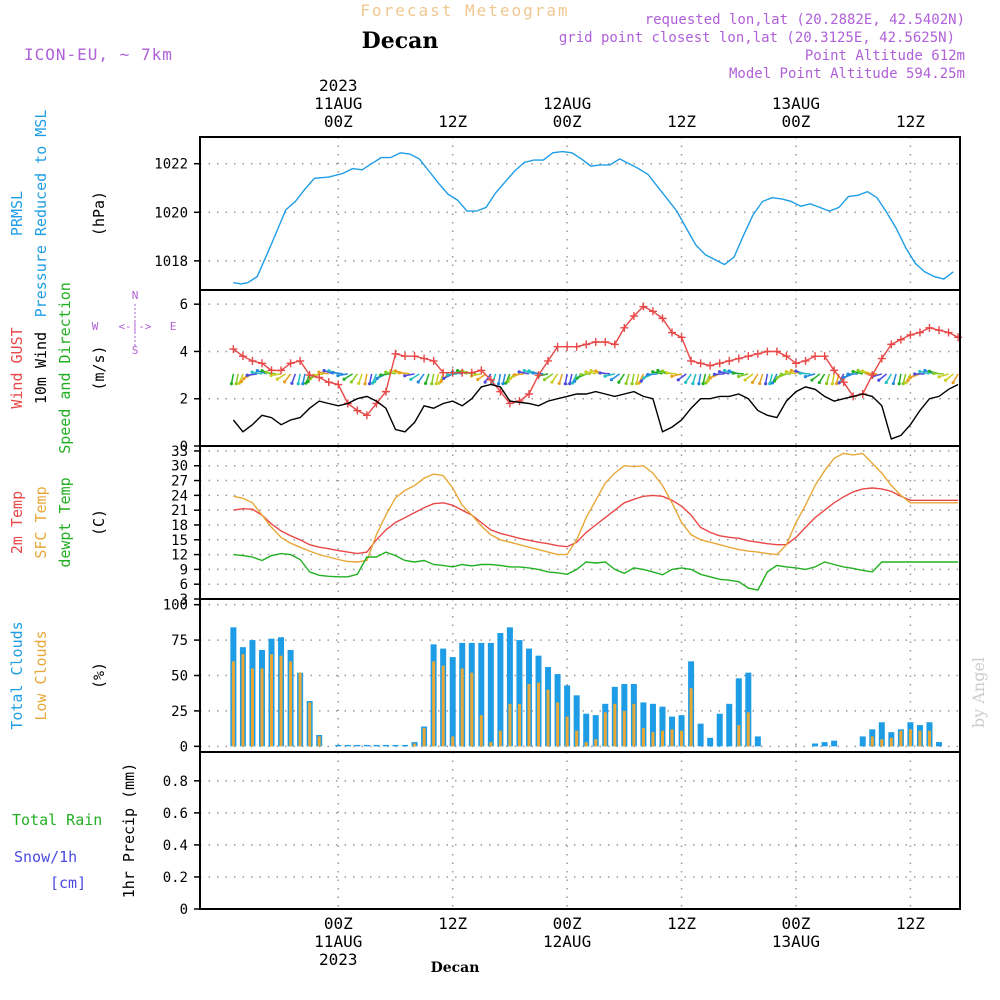 This screenshot has width=1000, height=1000. What do you see at coordinates (171, 213) in the screenshot?
I see `y-tick-label: 1020` at bounding box center [171, 213].